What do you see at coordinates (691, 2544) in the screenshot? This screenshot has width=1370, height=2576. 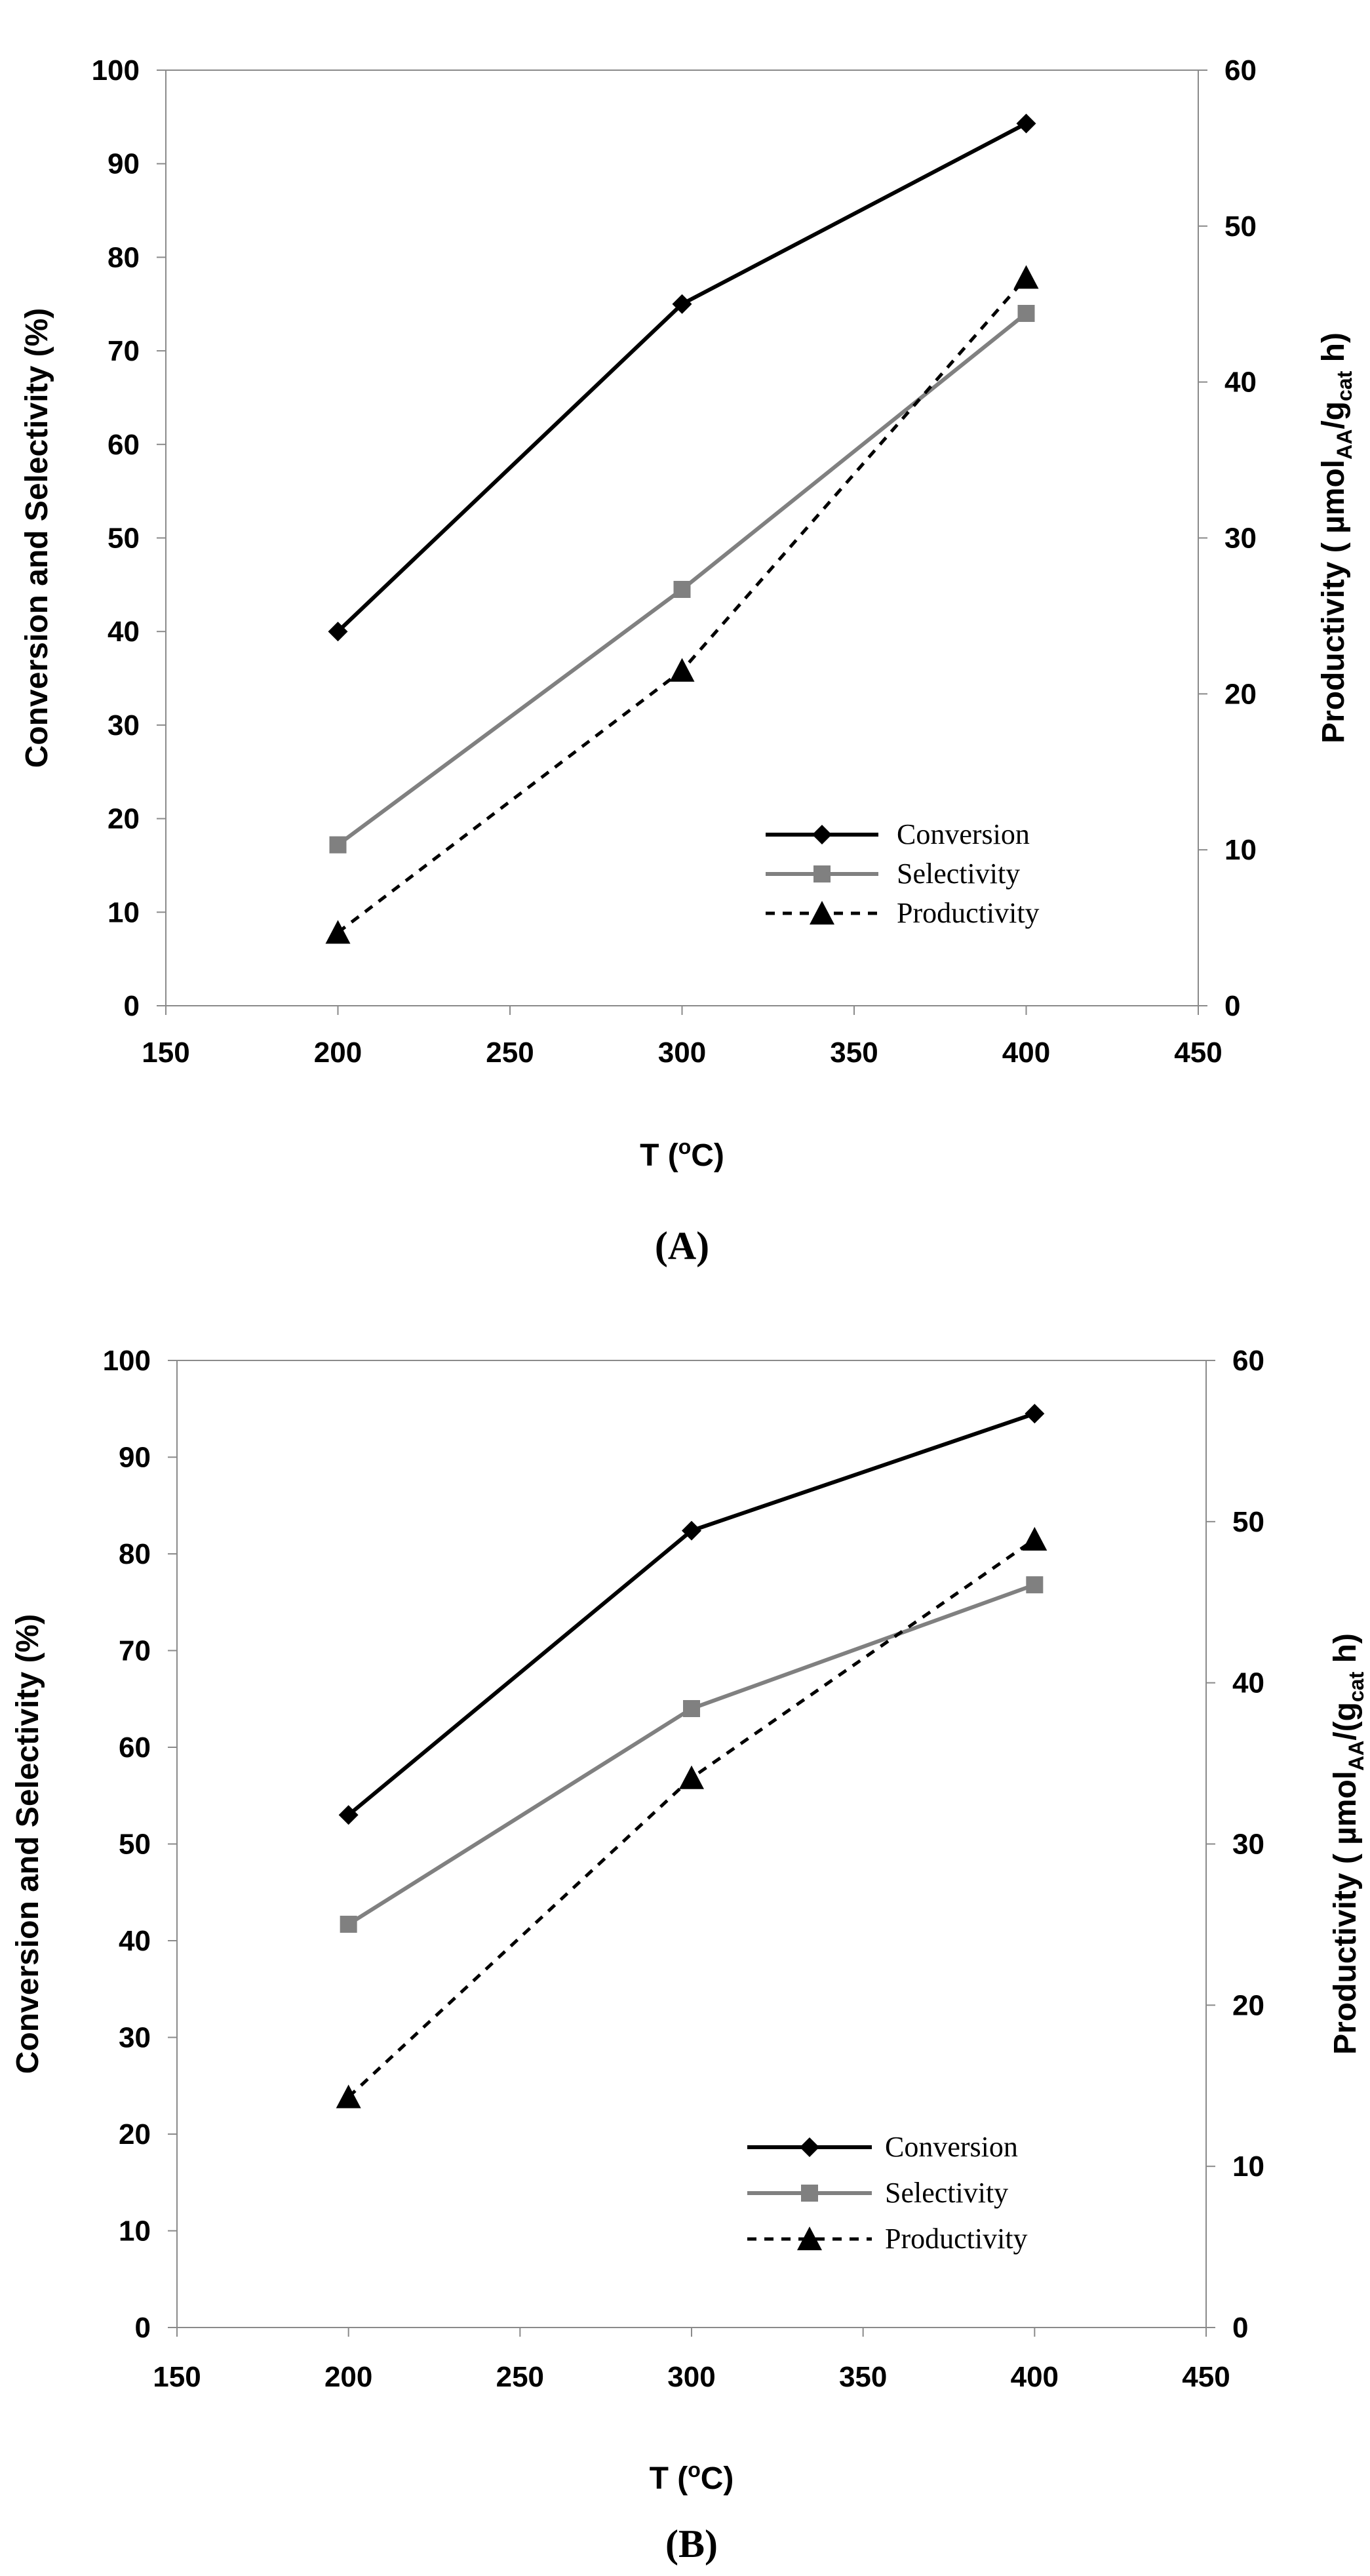 I see `panel-label: (B)` at bounding box center [691, 2544].